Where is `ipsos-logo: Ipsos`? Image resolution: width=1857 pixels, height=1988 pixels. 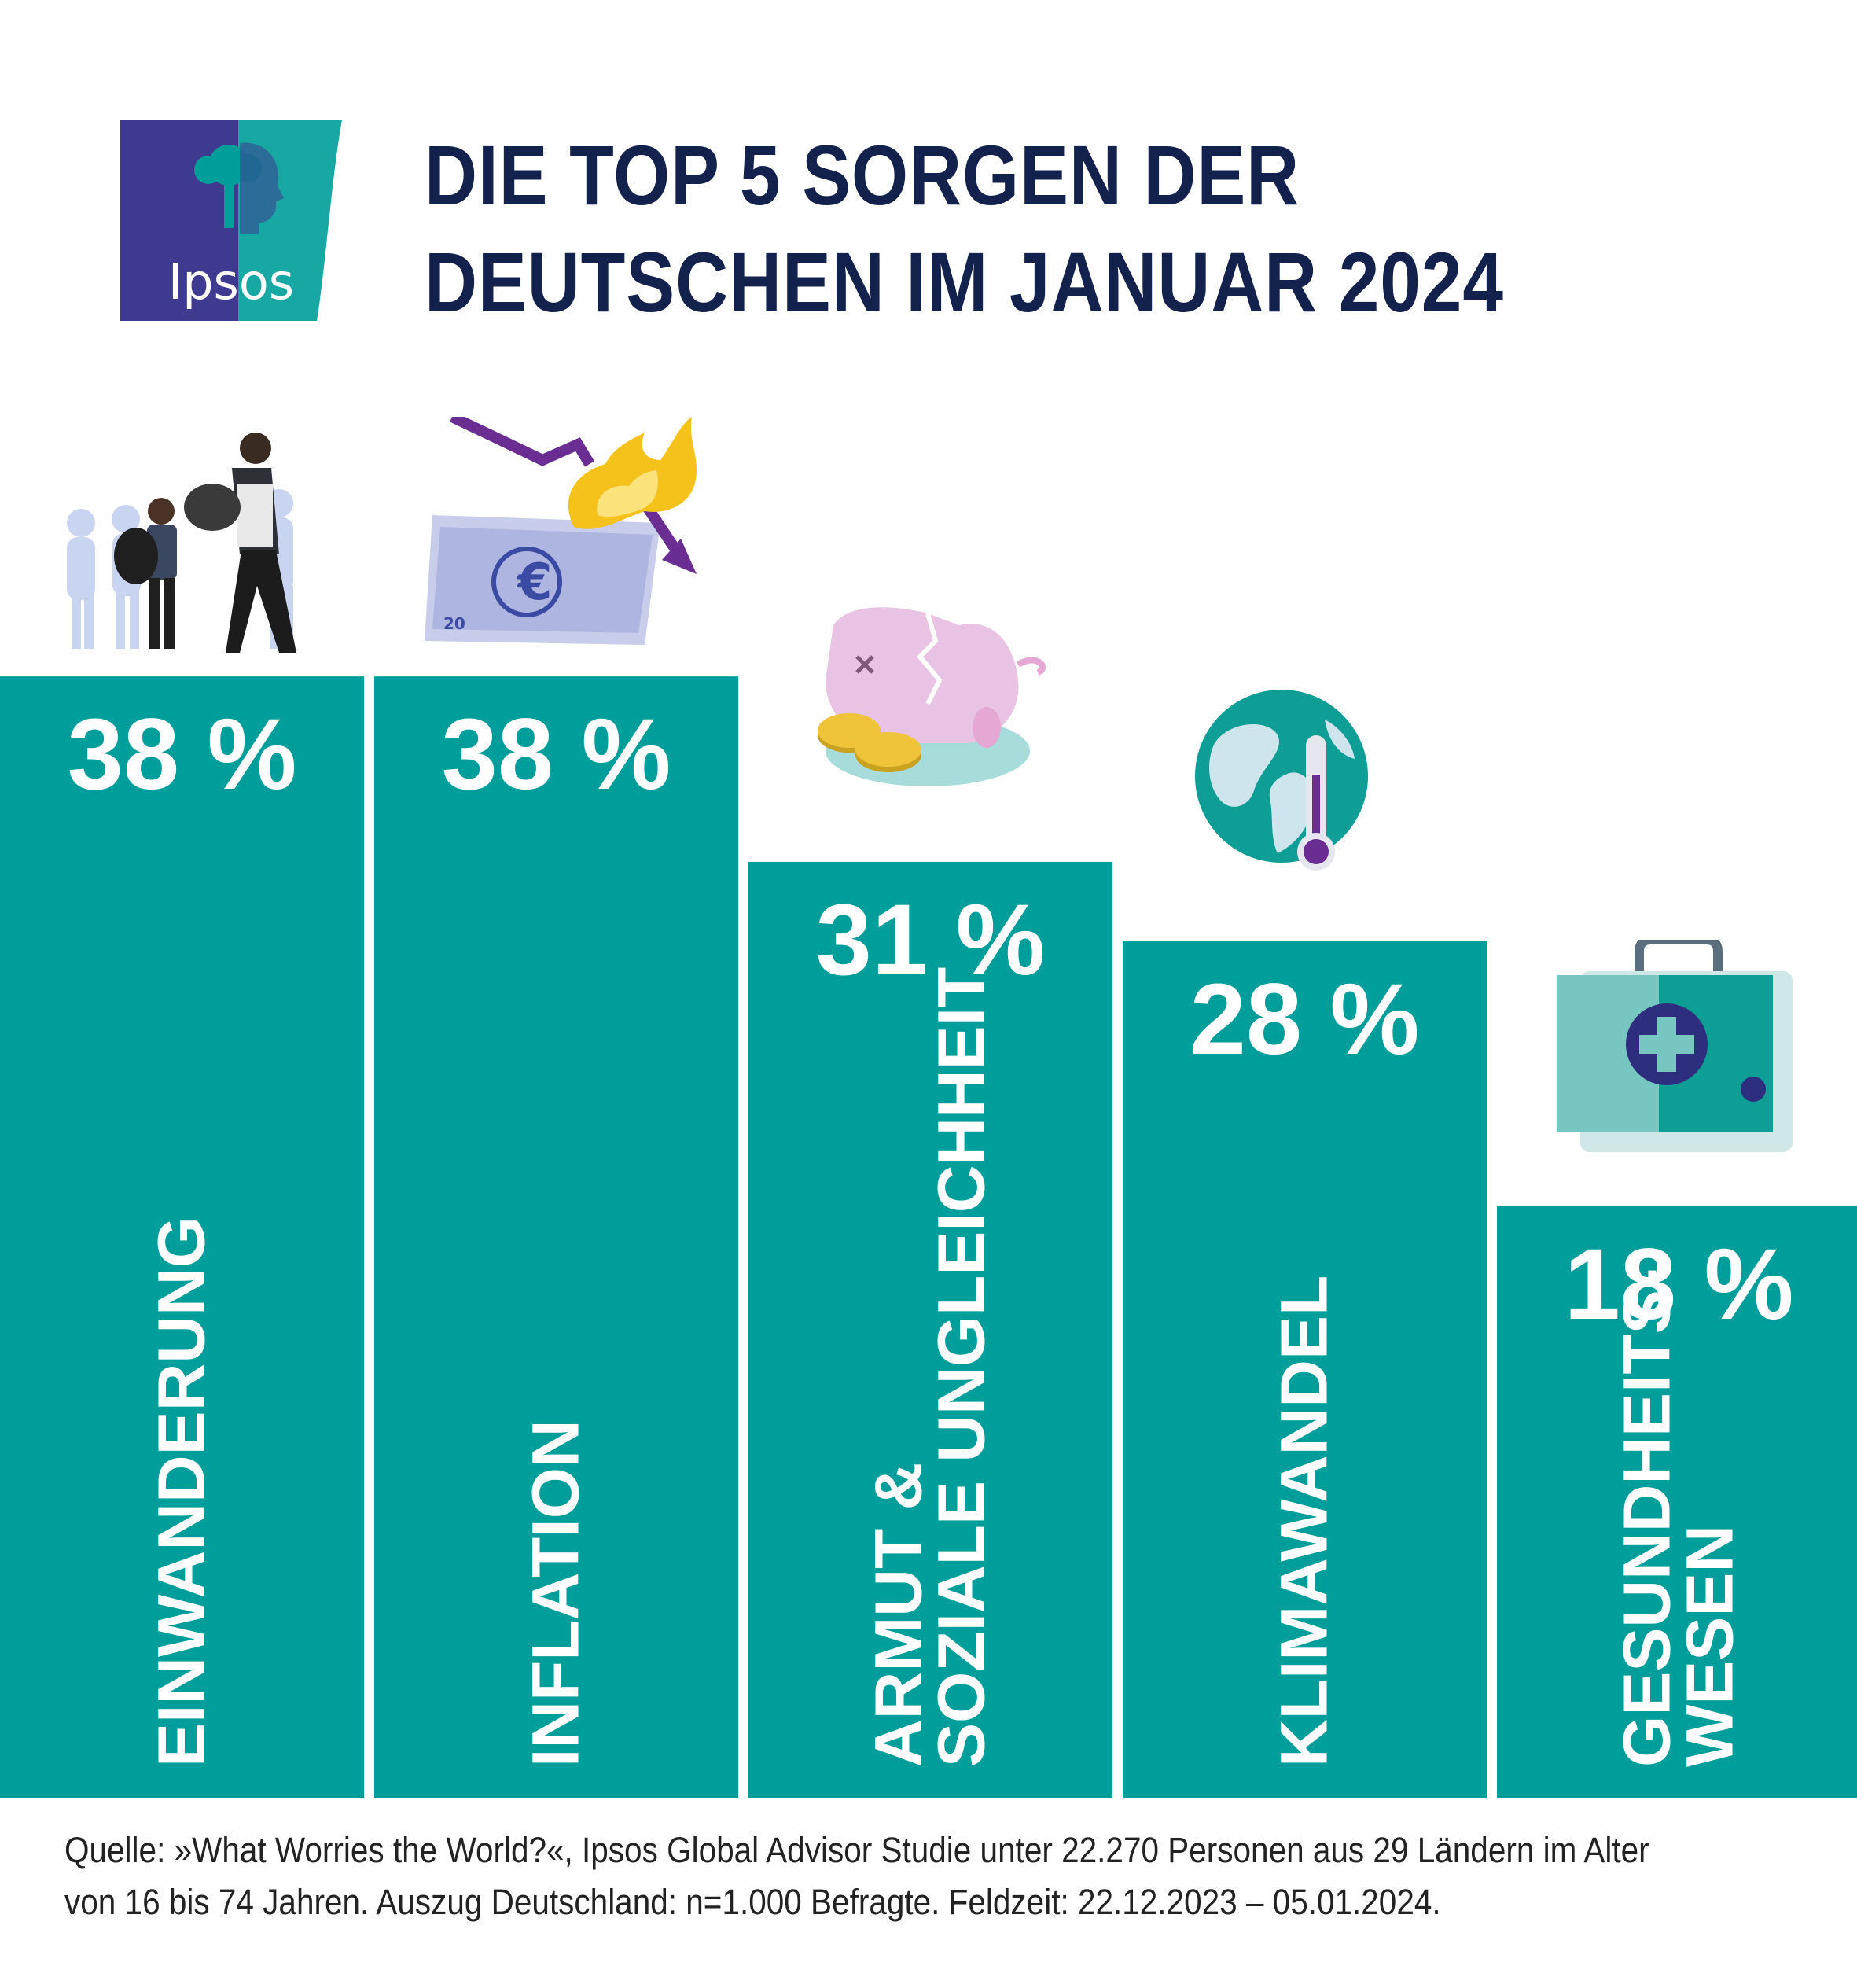
ipsos-logo: Ipsos is located at coordinates (231, 220).